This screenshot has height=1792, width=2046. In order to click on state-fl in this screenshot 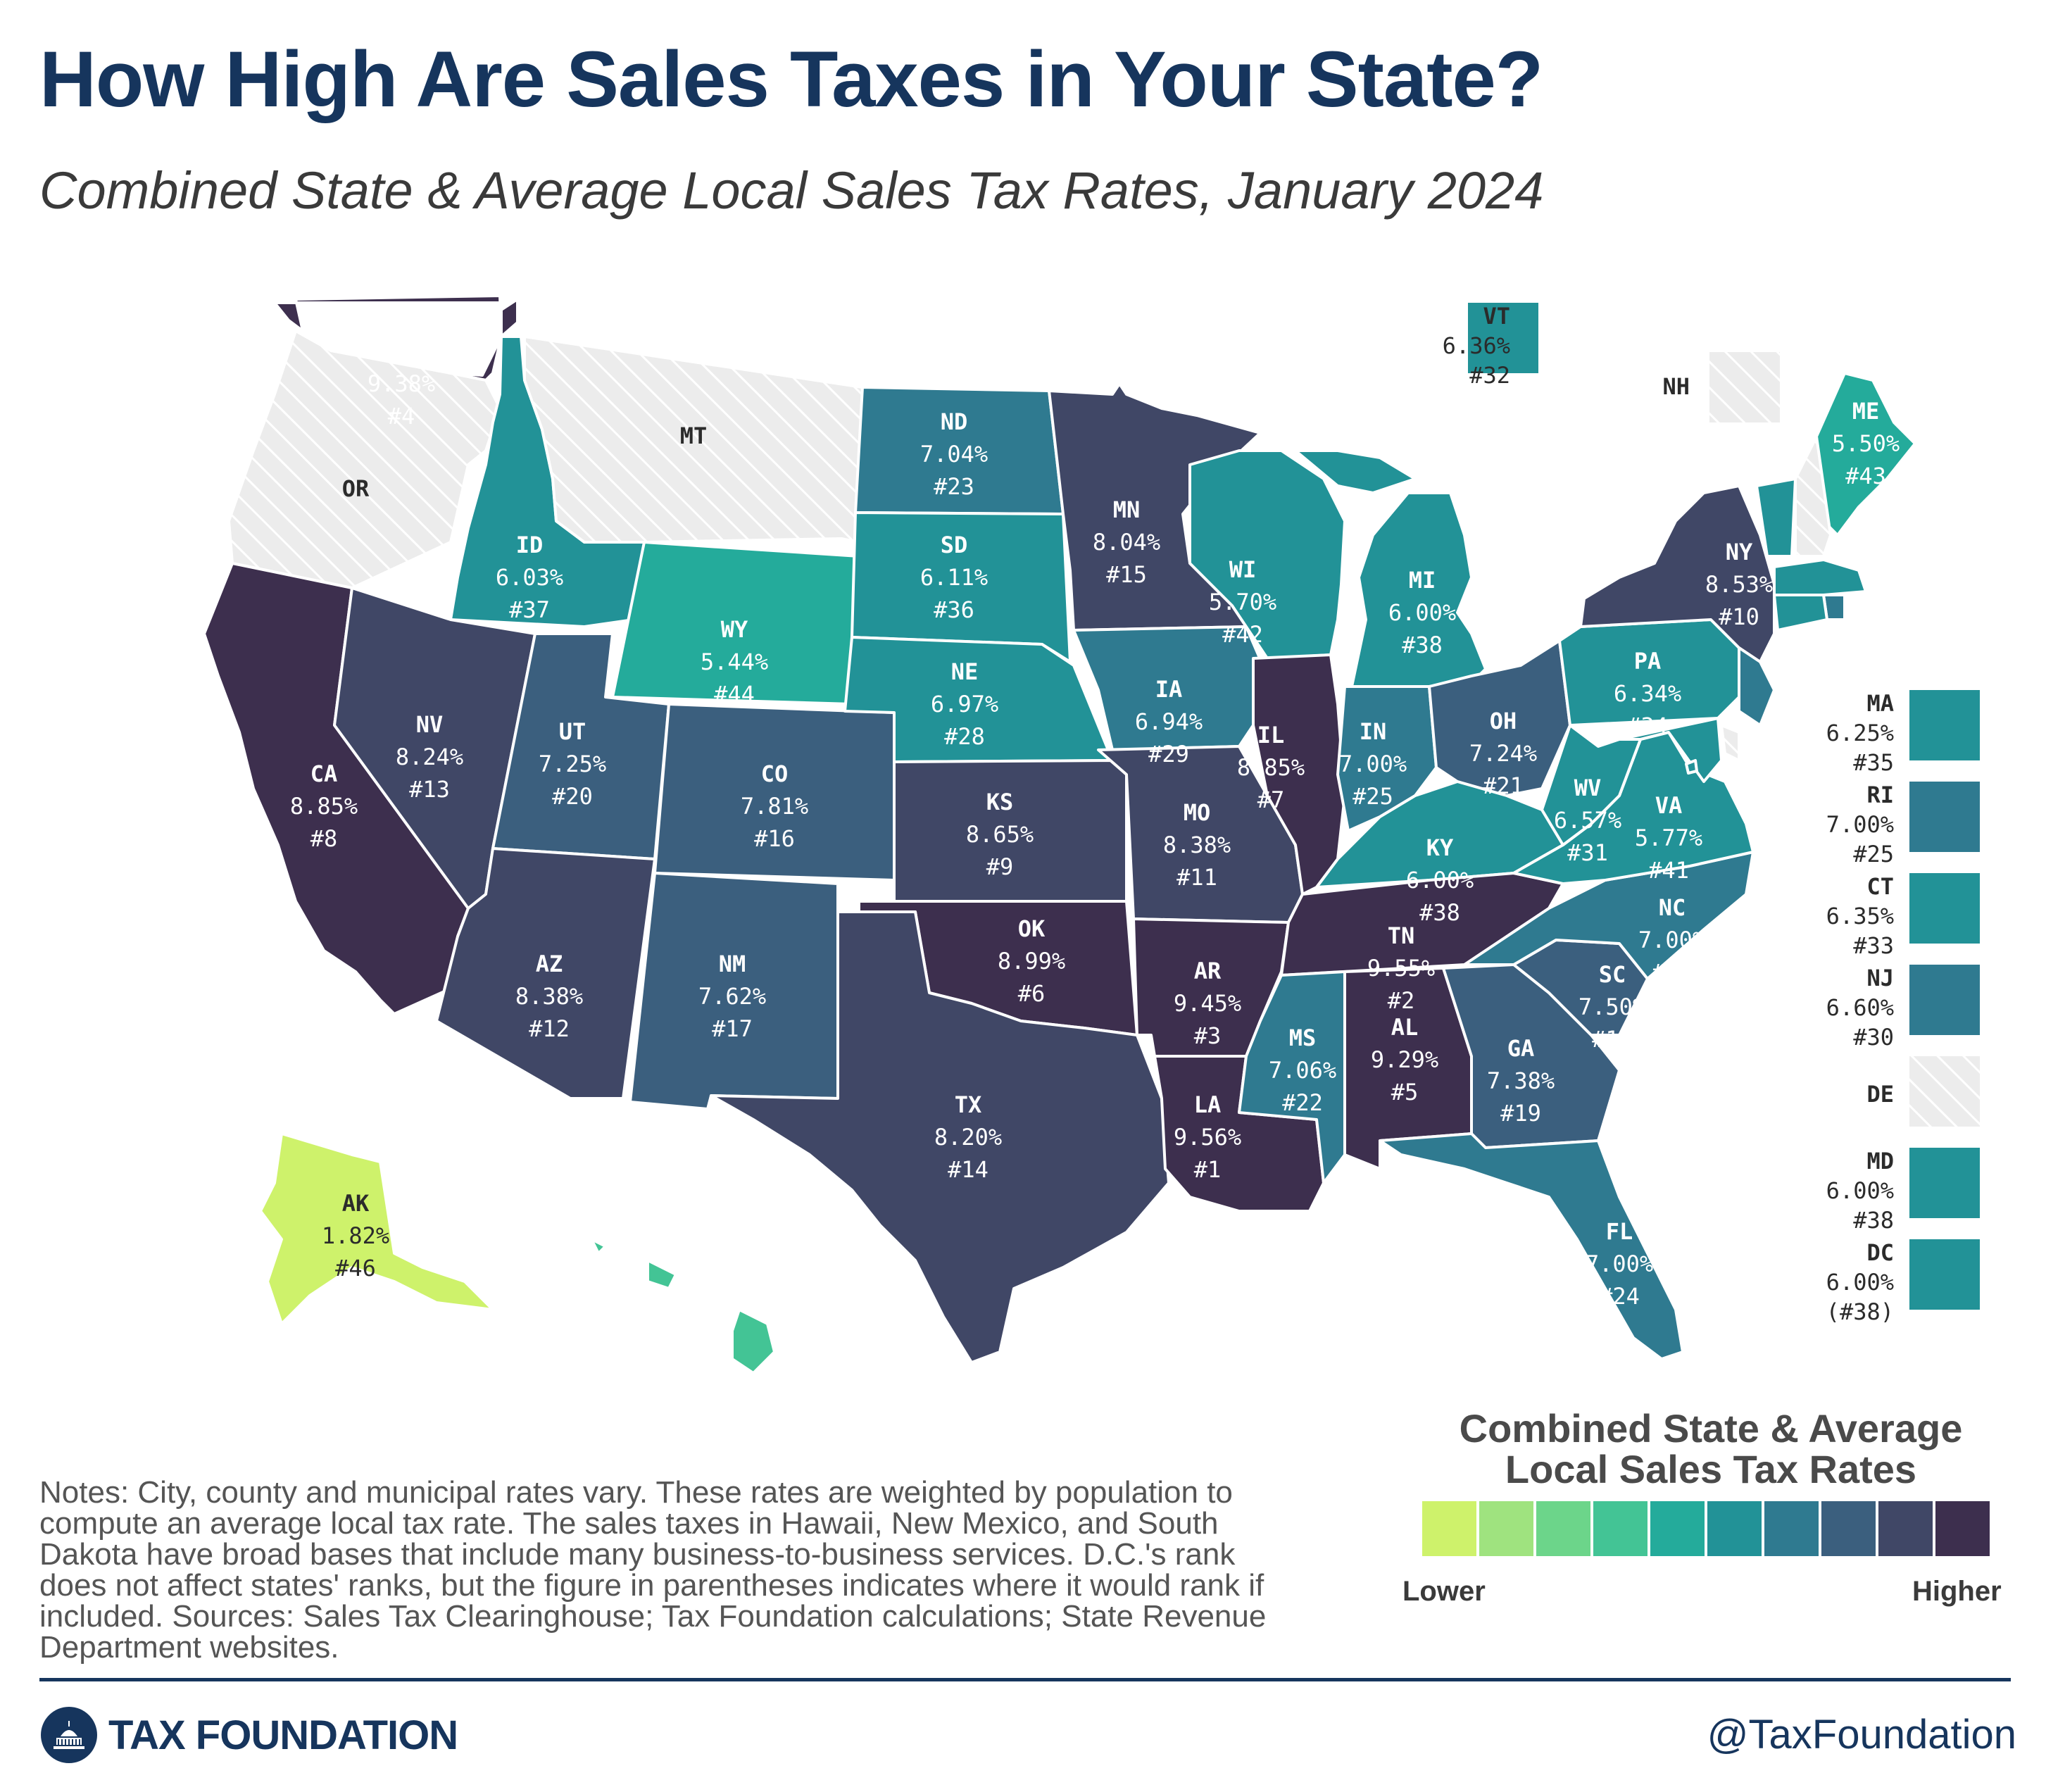, I will do `click(1532, 1246)`.